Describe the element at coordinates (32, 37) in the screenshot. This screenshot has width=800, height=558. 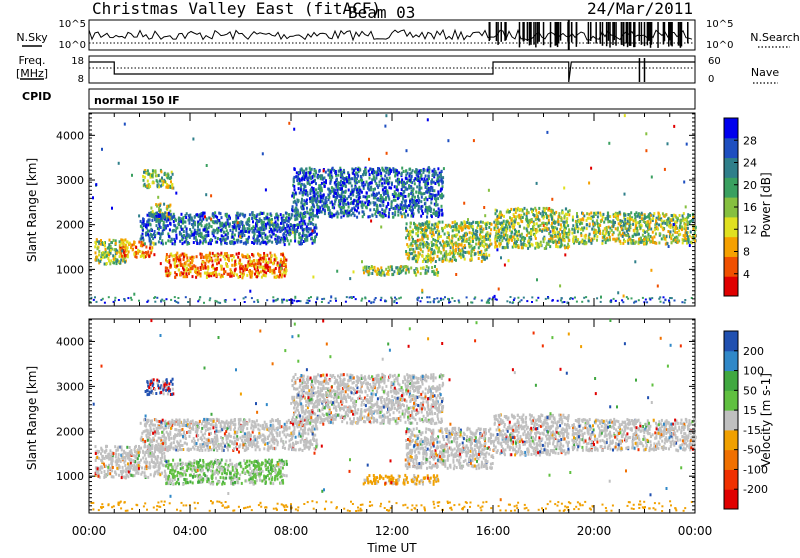
I see `nsky-label: N.Sky` at that location.